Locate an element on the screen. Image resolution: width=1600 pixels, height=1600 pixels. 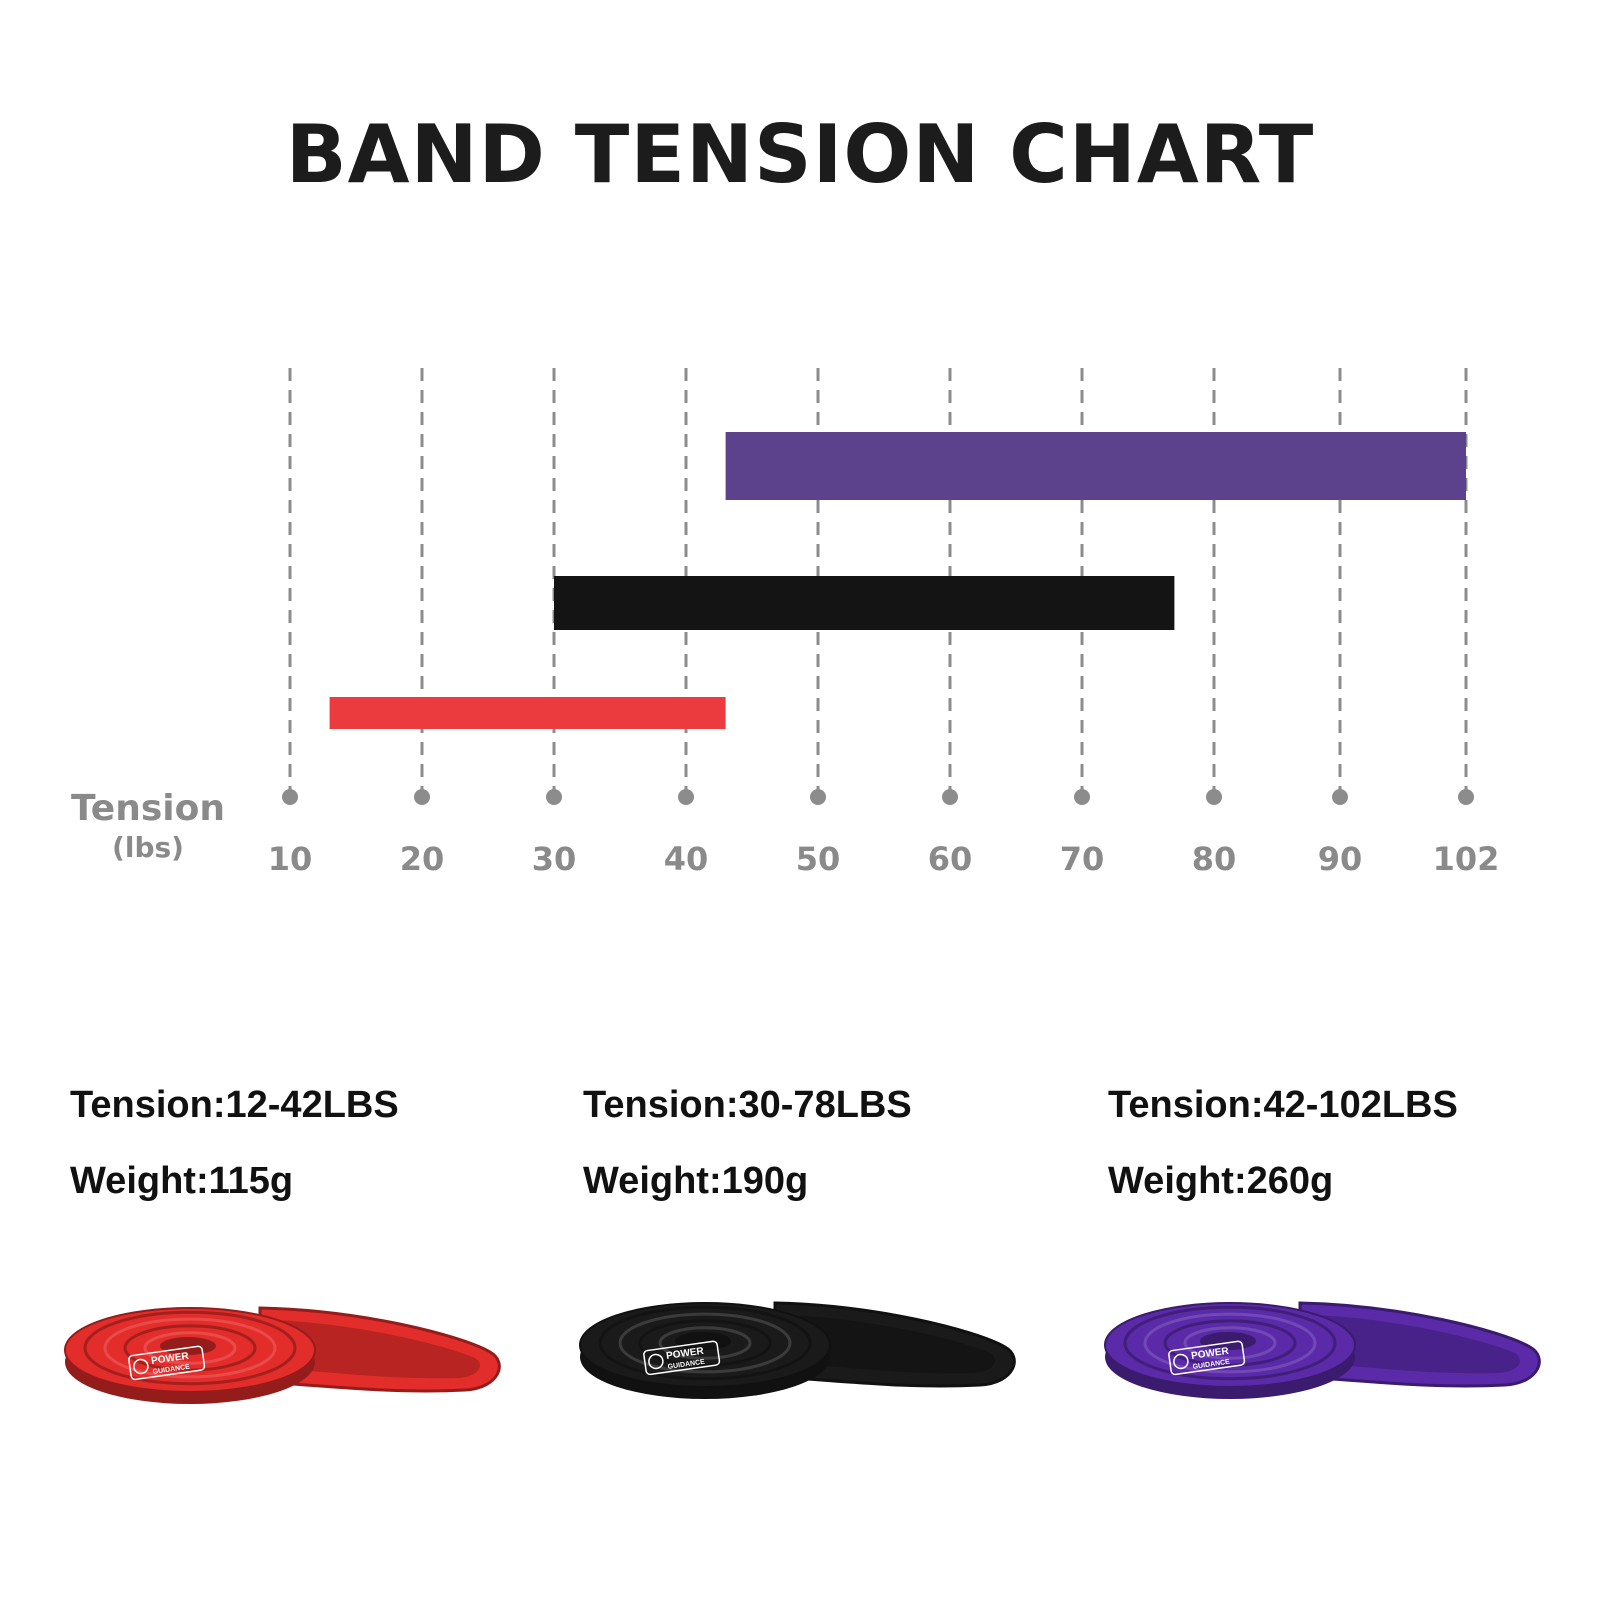
tick-label: 80 is located at coordinates (1214, 859).